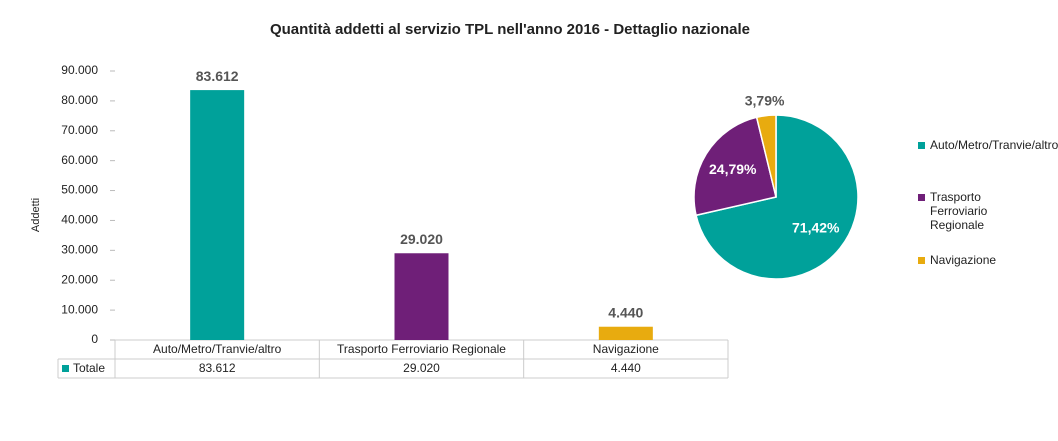 The height and width of the screenshot is (441, 1058). Describe the element at coordinates (421, 239) in the screenshot. I see `data-label: 29.020` at that location.